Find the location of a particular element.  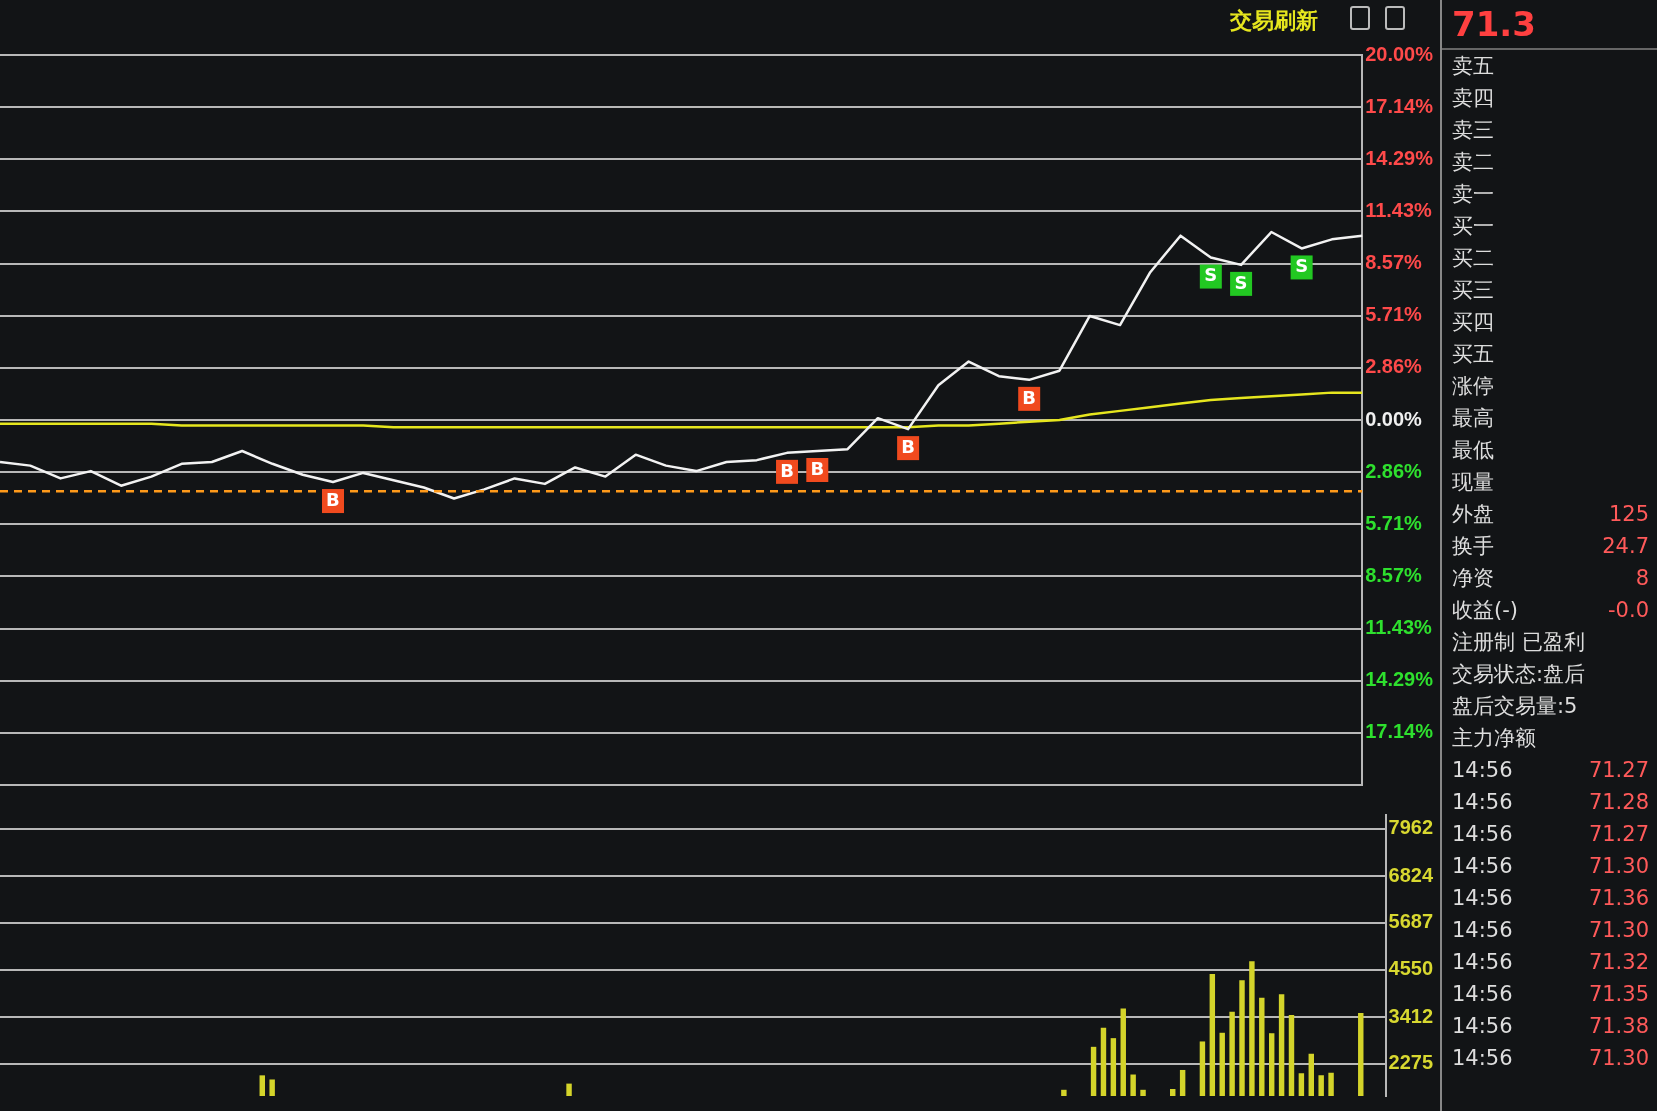

text: 最低 is located at coordinates (1473, 450).